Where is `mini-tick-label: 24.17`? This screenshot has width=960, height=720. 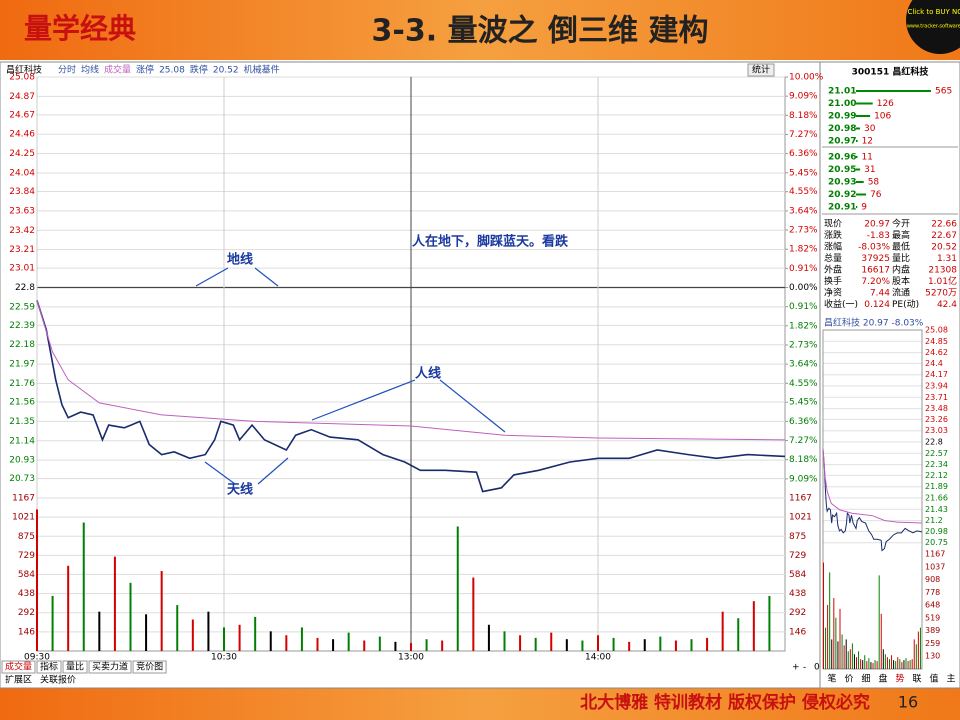
mini-tick-label: 24.17 is located at coordinates (936, 374).